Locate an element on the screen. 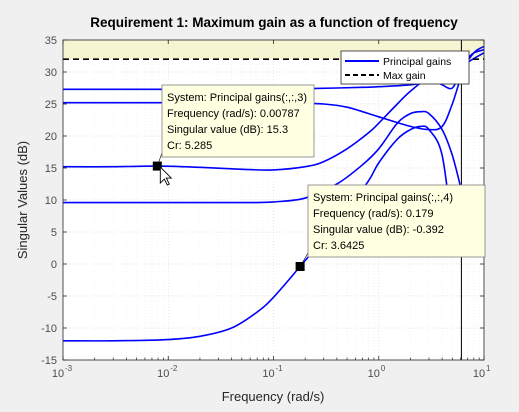  y-tick-label: 30 is located at coordinates (51, 73).